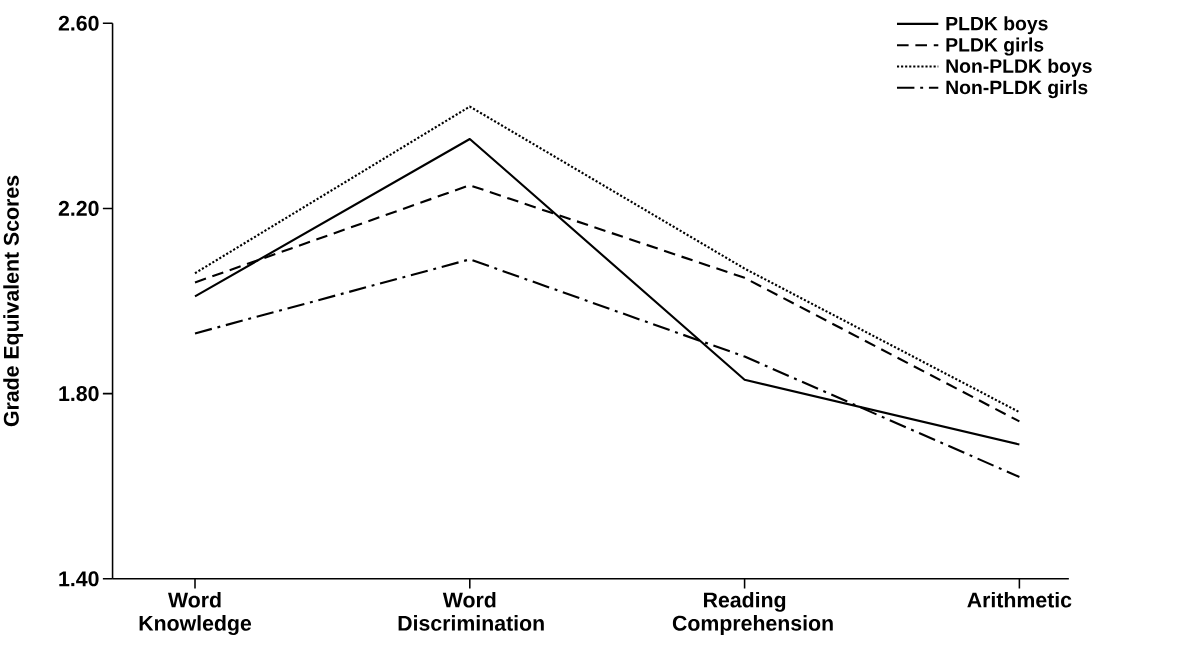 This screenshot has height=672, width=1190. I want to click on x-tick-label: Word Knowledge, so click(195, 614).